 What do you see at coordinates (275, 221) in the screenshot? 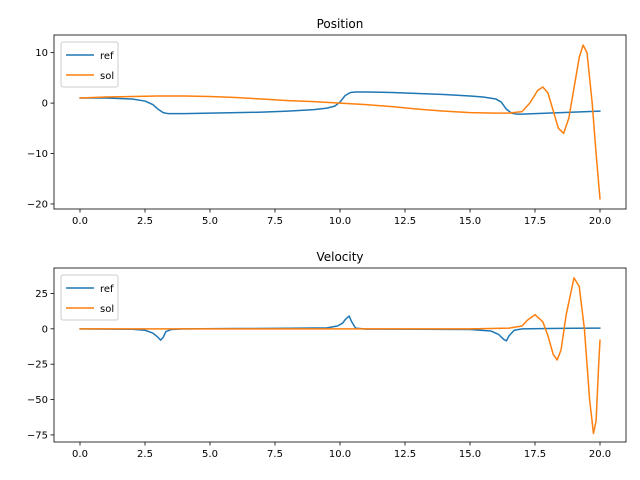
I see `position-x-tick-label: 7.5` at bounding box center [275, 221].